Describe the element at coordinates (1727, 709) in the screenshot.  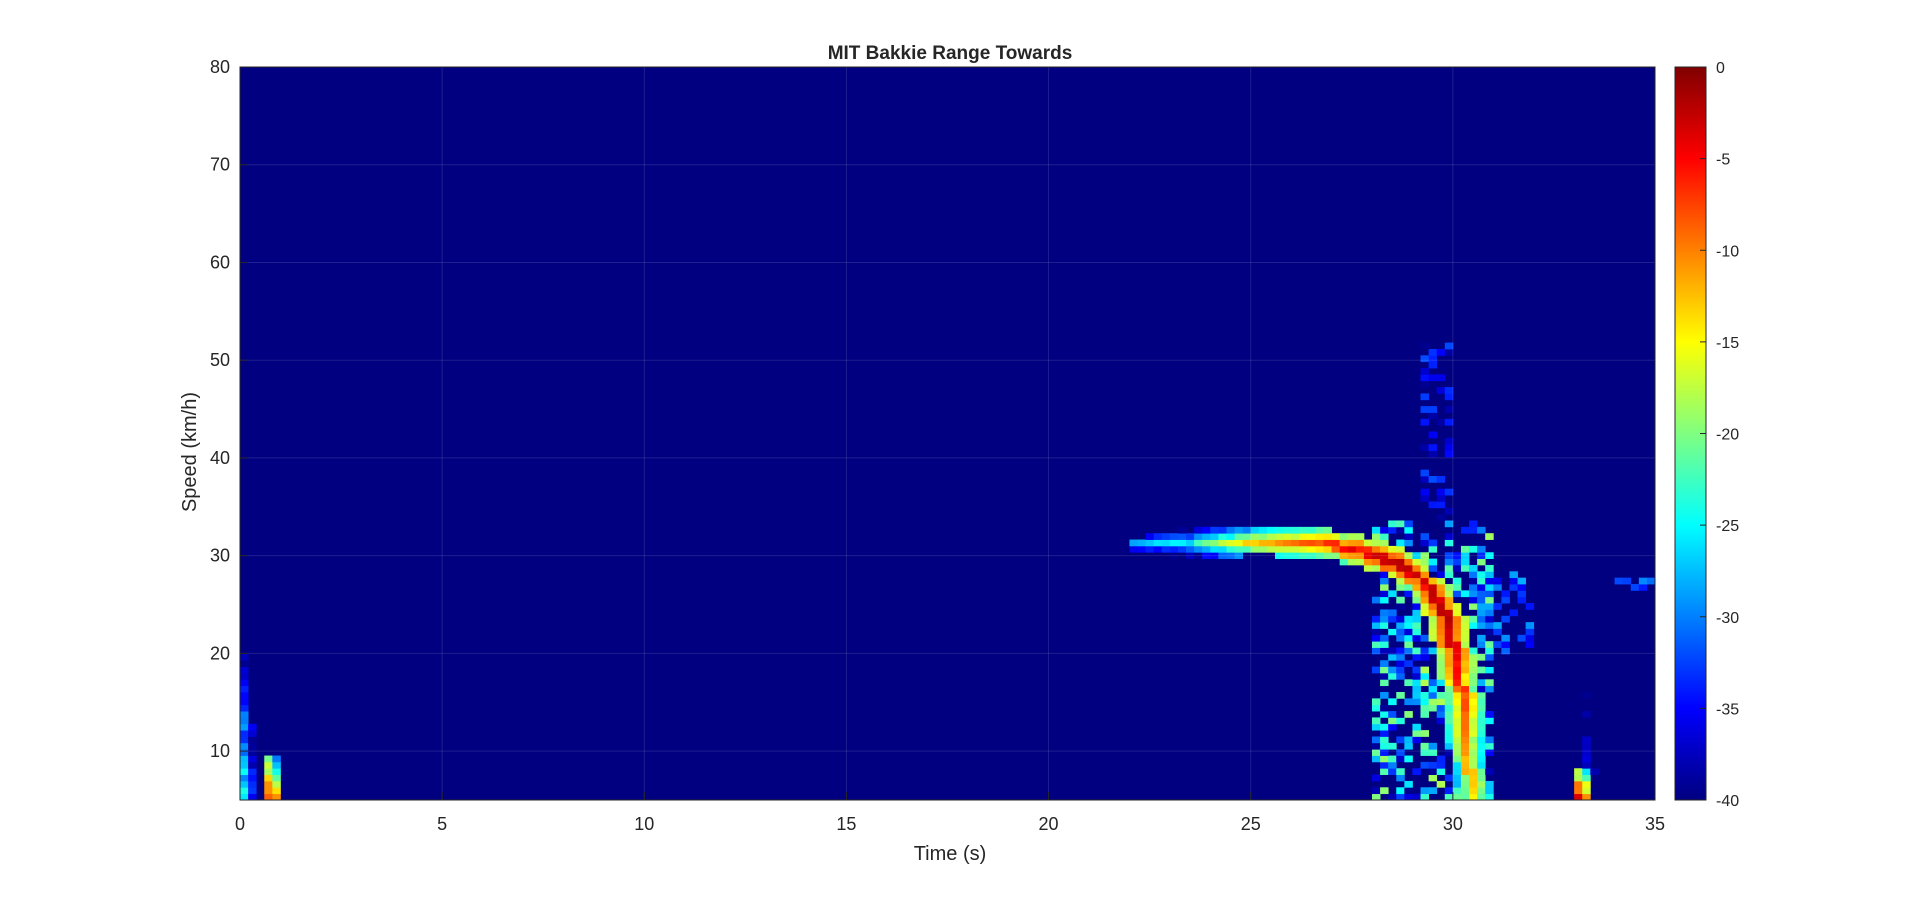
I see `colorbar-tick-label: -35` at that location.